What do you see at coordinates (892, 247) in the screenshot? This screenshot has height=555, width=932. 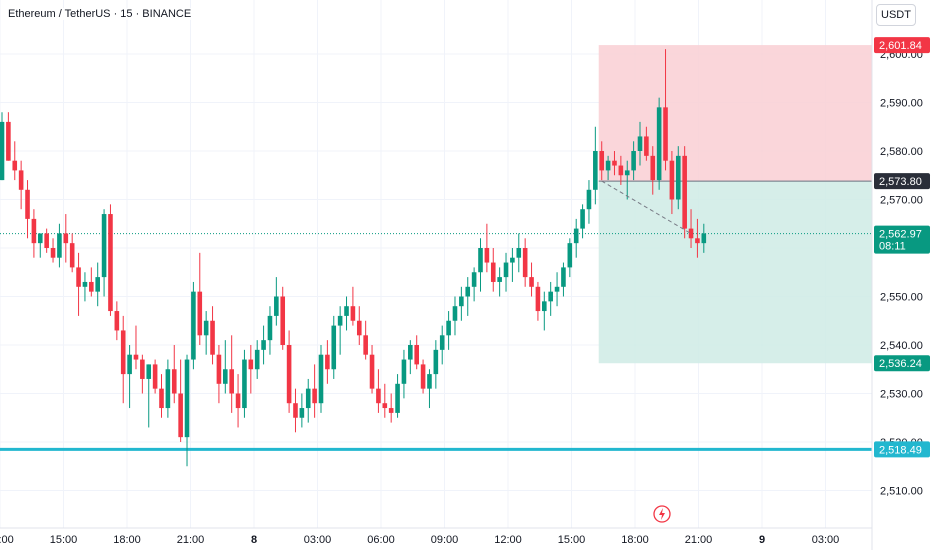 I see `countdown-label: 08:11` at bounding box center [892, 247].